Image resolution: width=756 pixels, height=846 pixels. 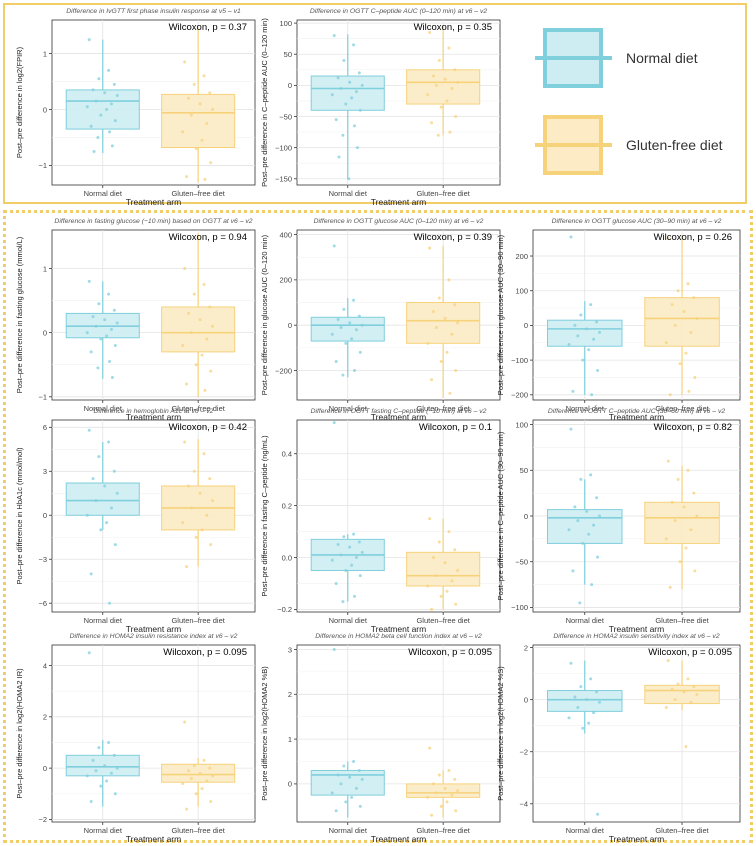 I want to click on y-tick-label: 0.4, so click(x=287, y=454).